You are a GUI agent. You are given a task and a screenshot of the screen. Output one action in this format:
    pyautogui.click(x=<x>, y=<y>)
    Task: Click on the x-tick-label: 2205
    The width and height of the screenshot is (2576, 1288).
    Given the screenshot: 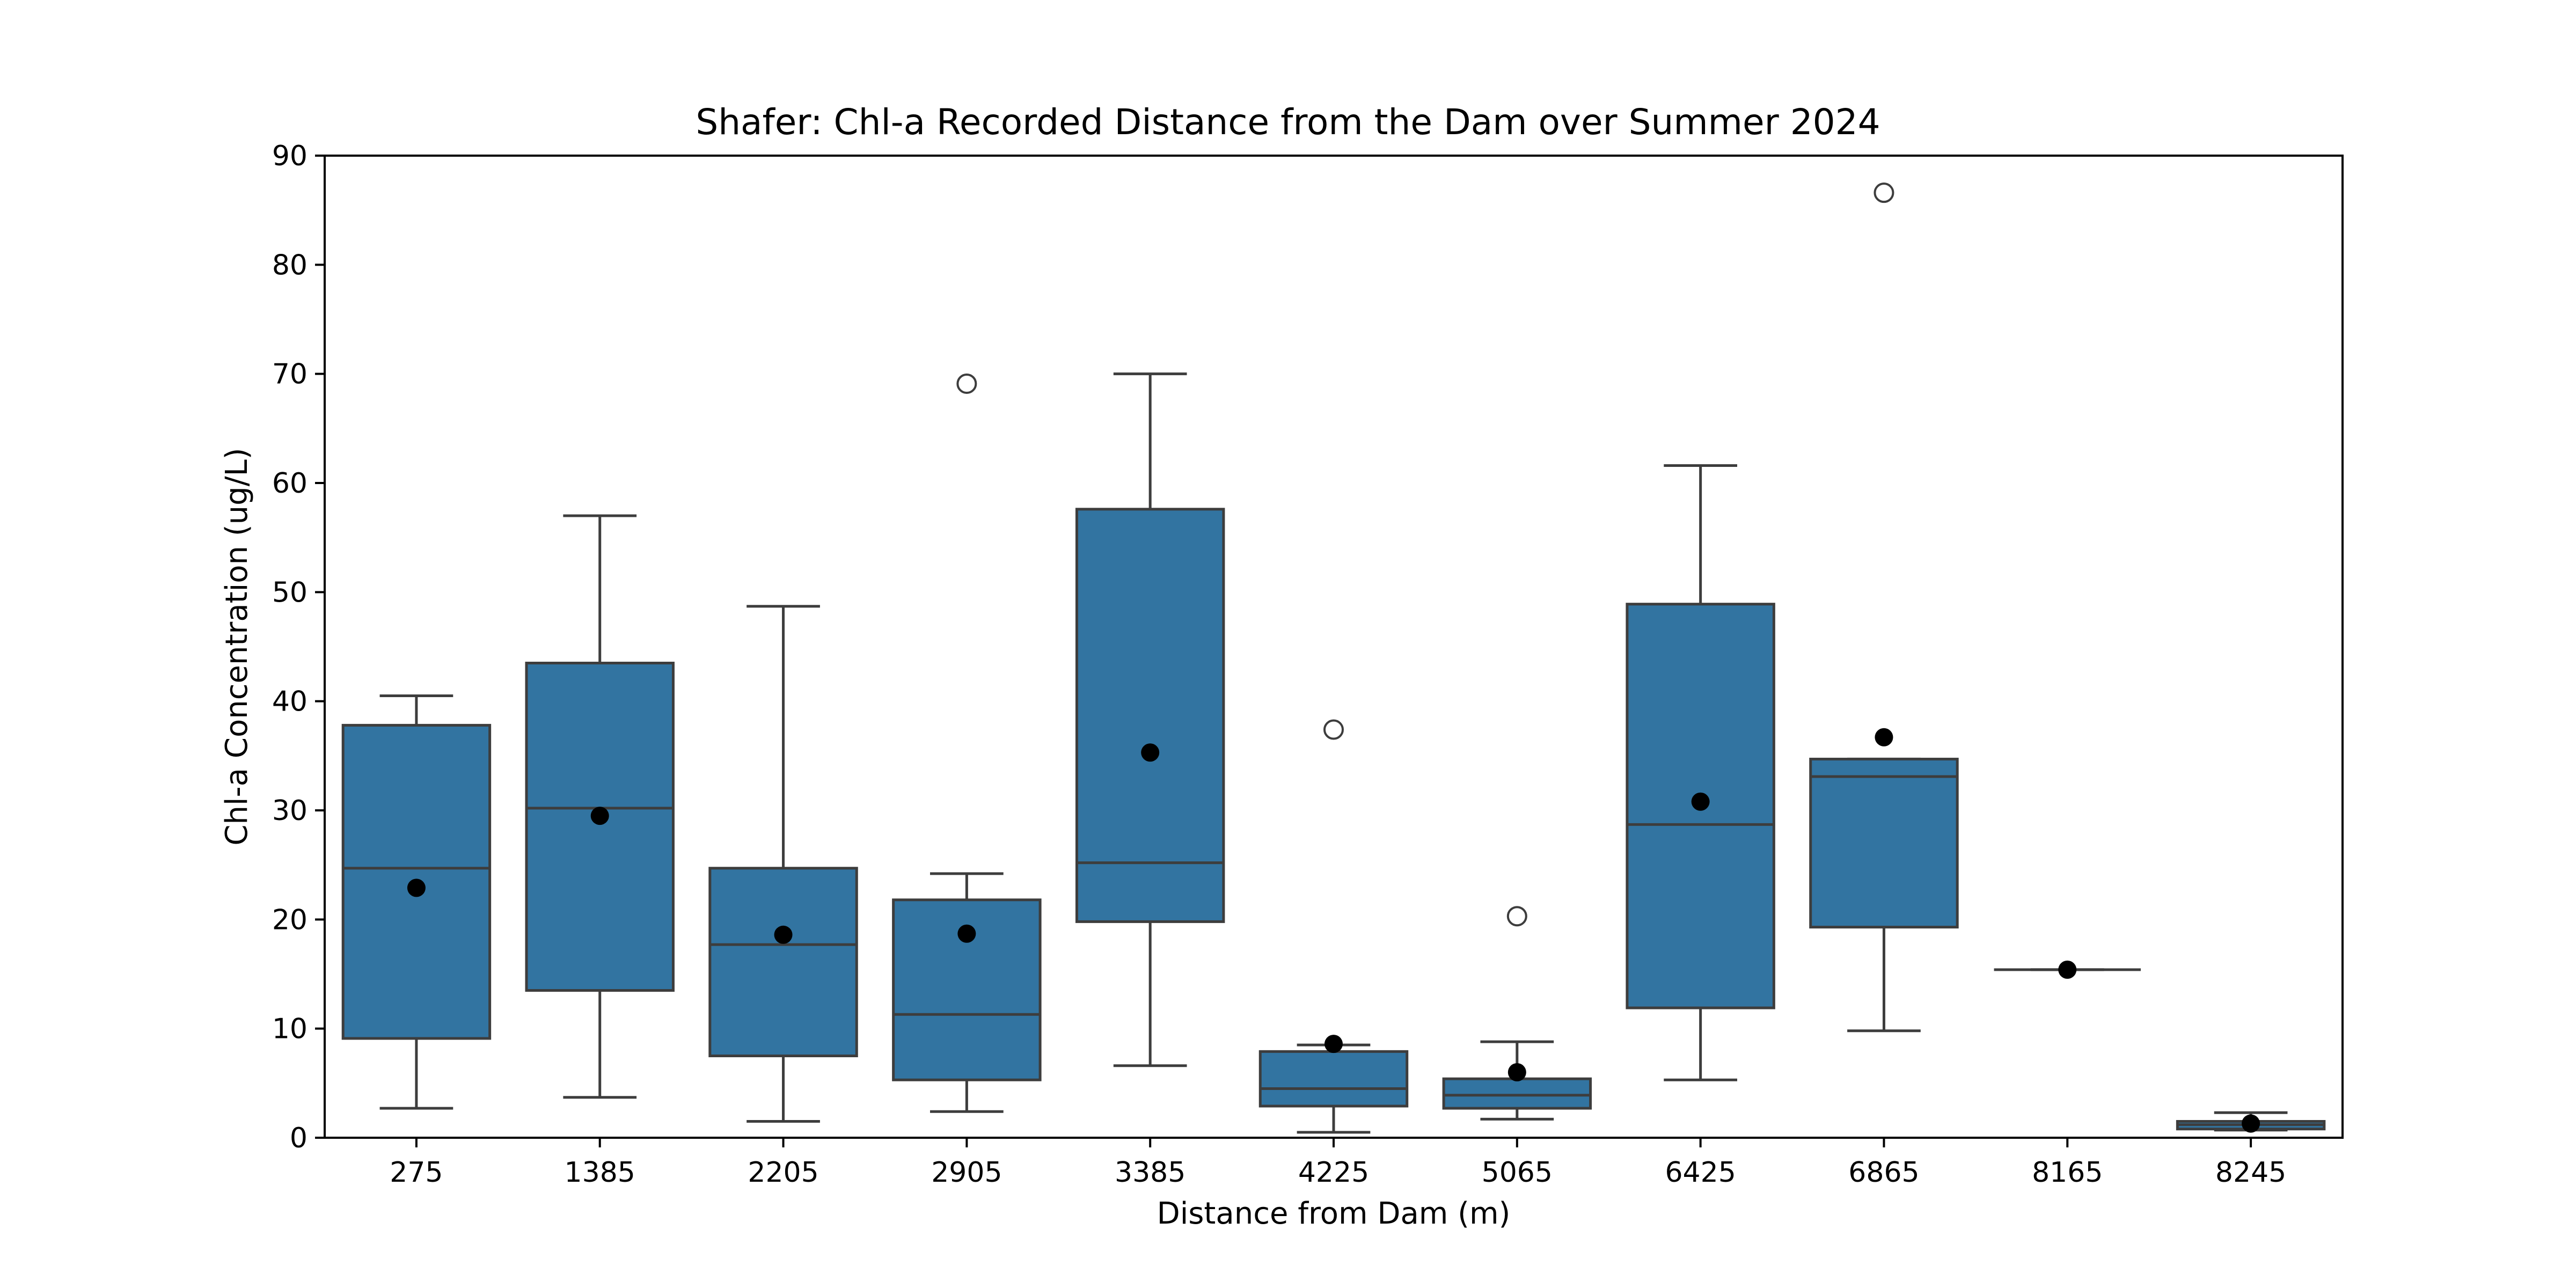 What is the action you would take?
    pyautogui.click(x=783, y=1173)
    